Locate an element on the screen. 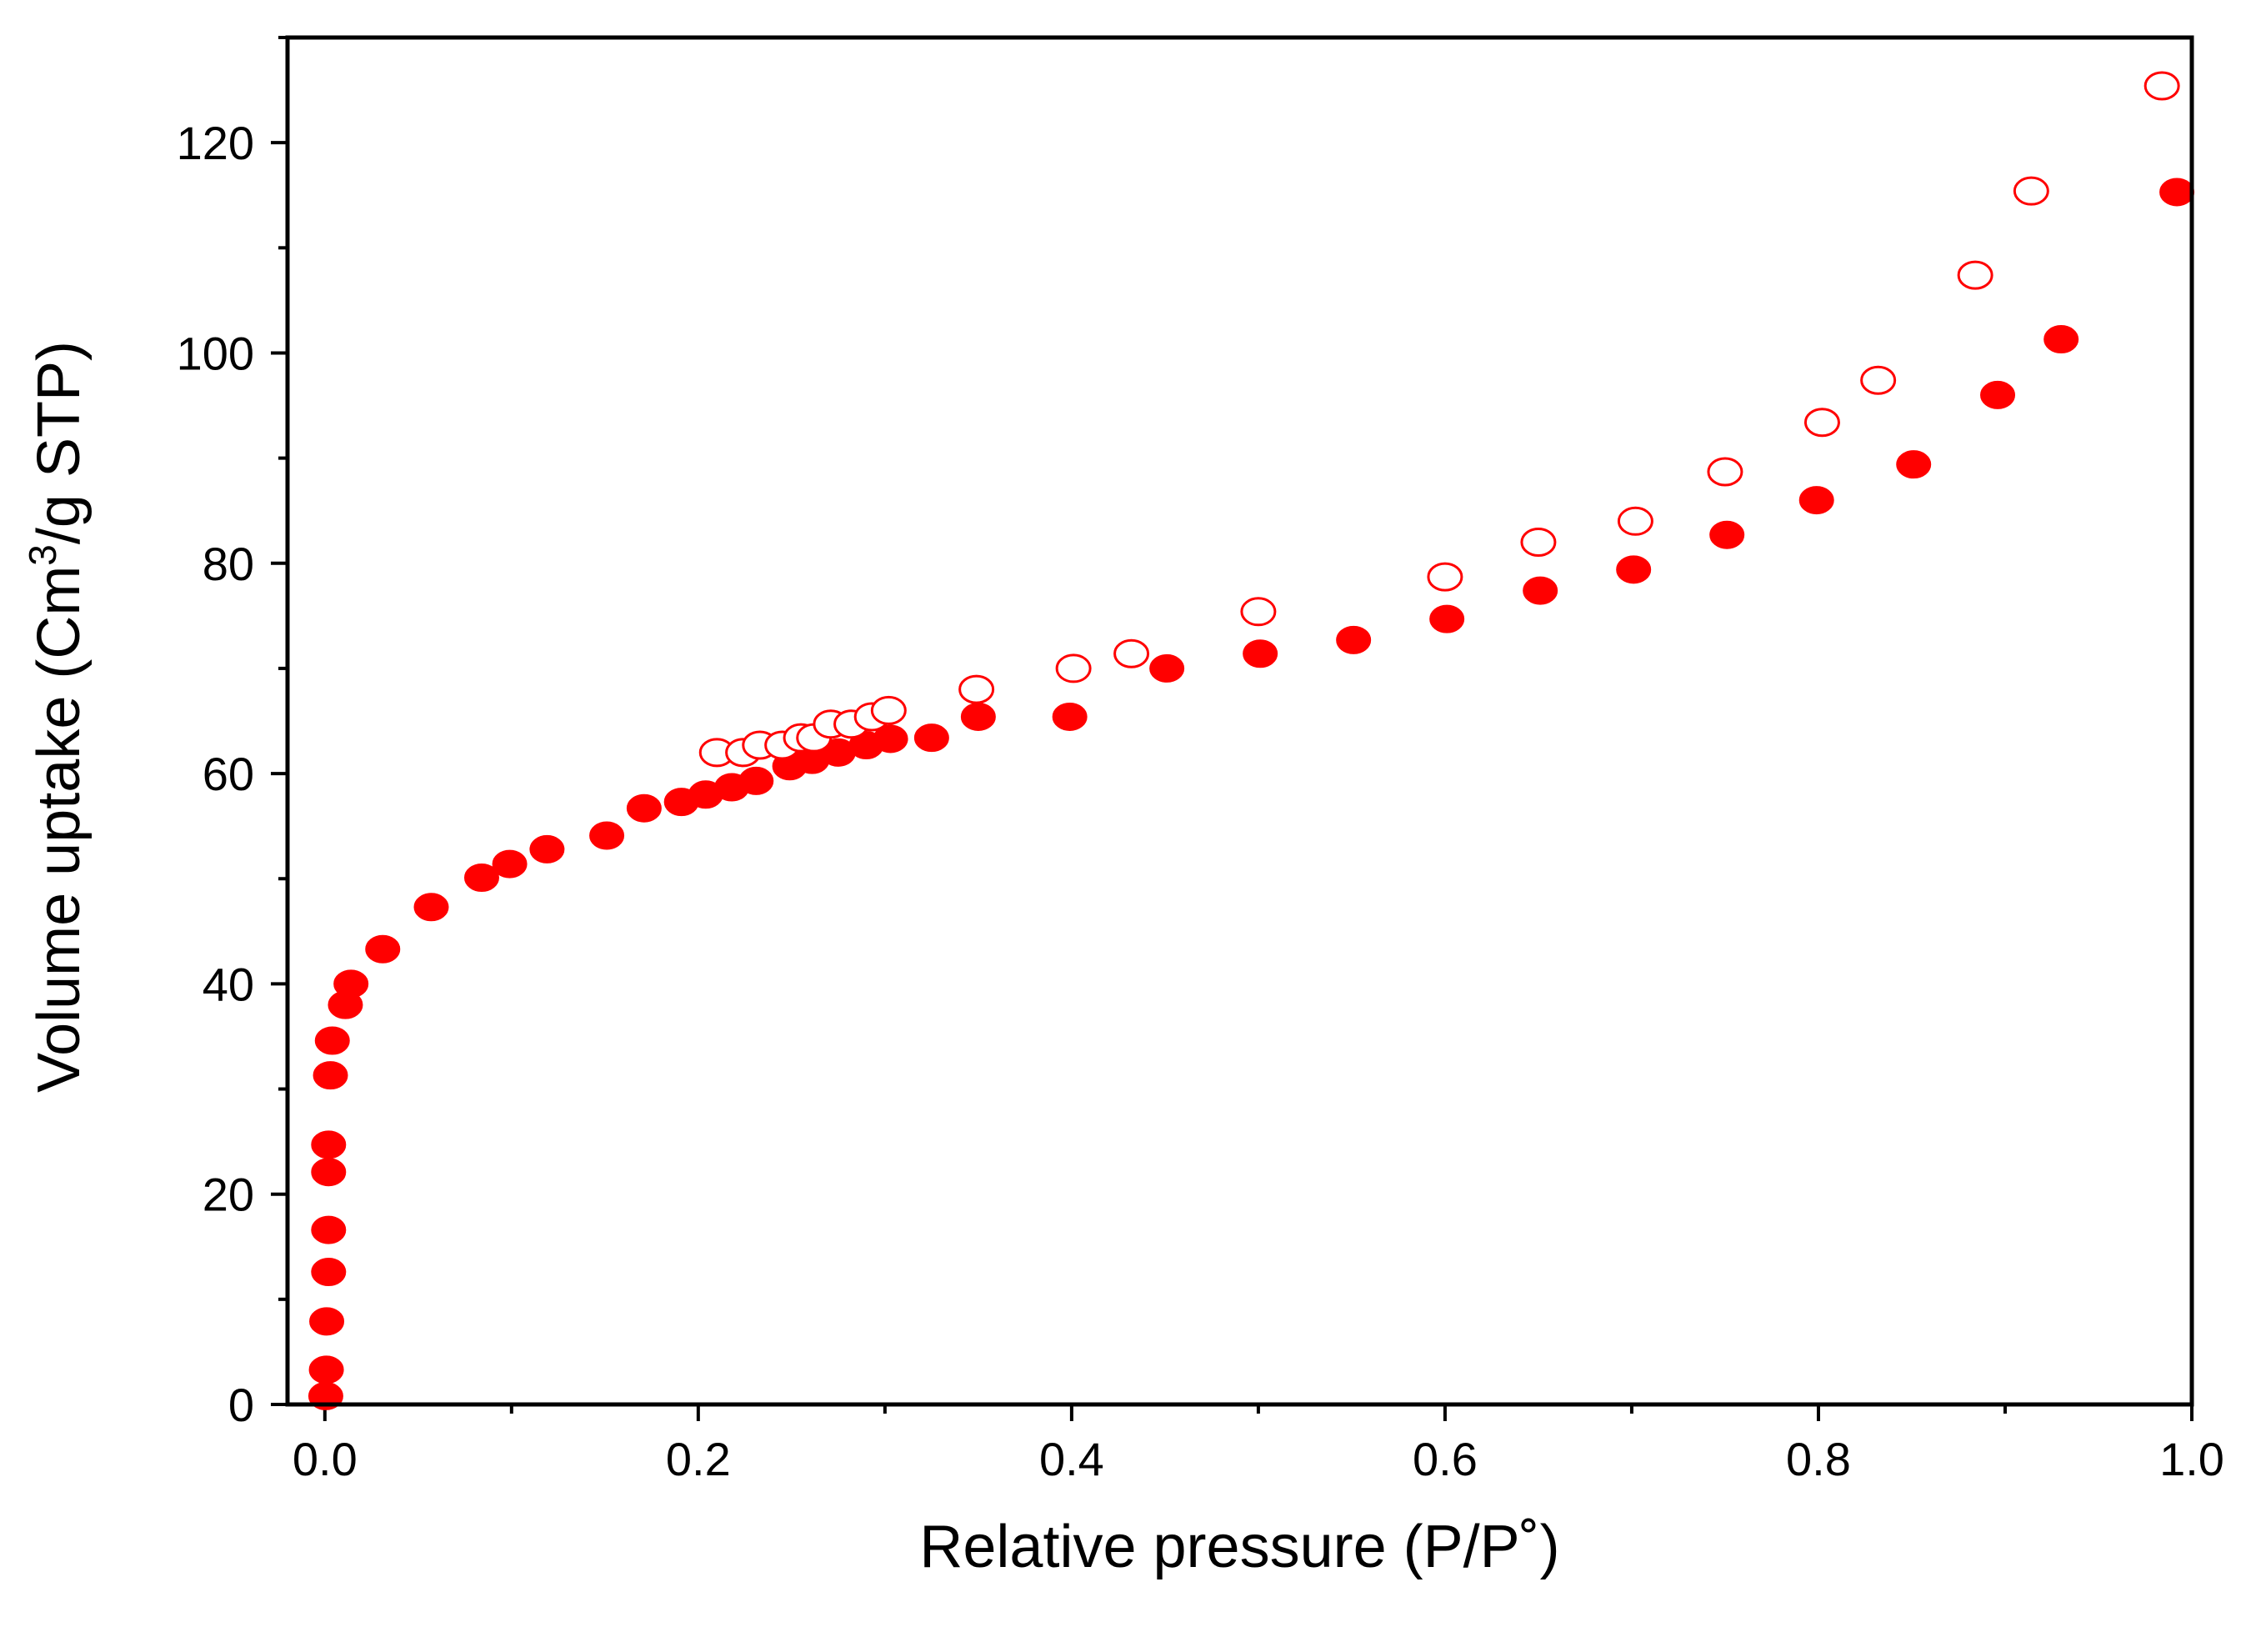 This screenshot has width=2256, height=1652. y-tick-label: 60 is located at coordinates (228, 774).